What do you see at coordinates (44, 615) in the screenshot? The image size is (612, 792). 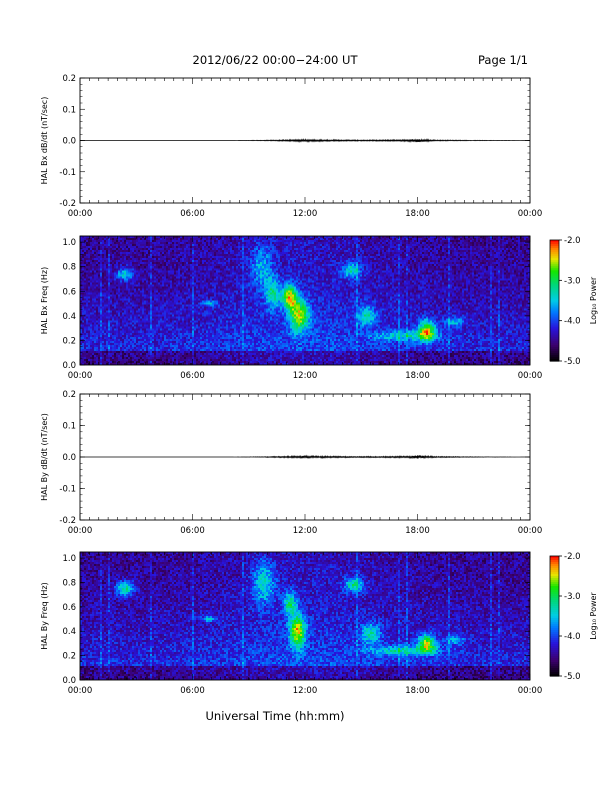 I see `y-axis-title: HAL By Freq (Hz)` at bounding box center [44, 615].